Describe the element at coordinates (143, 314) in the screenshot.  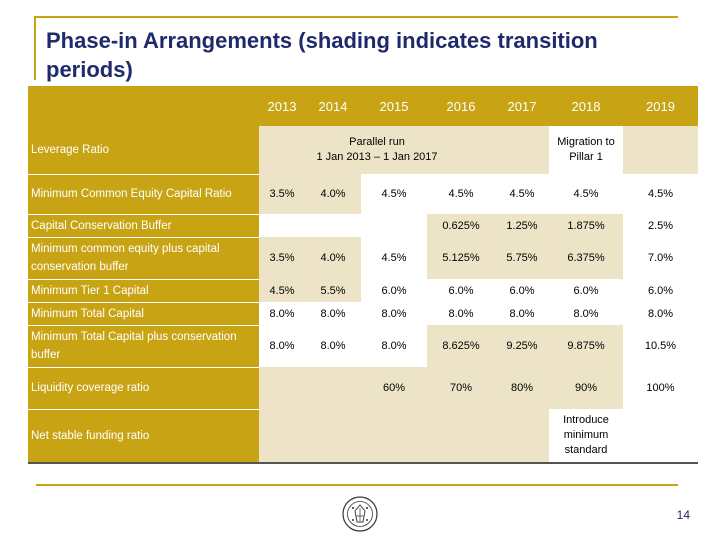
I see `row-label: Minimum Total Capital` at that location.